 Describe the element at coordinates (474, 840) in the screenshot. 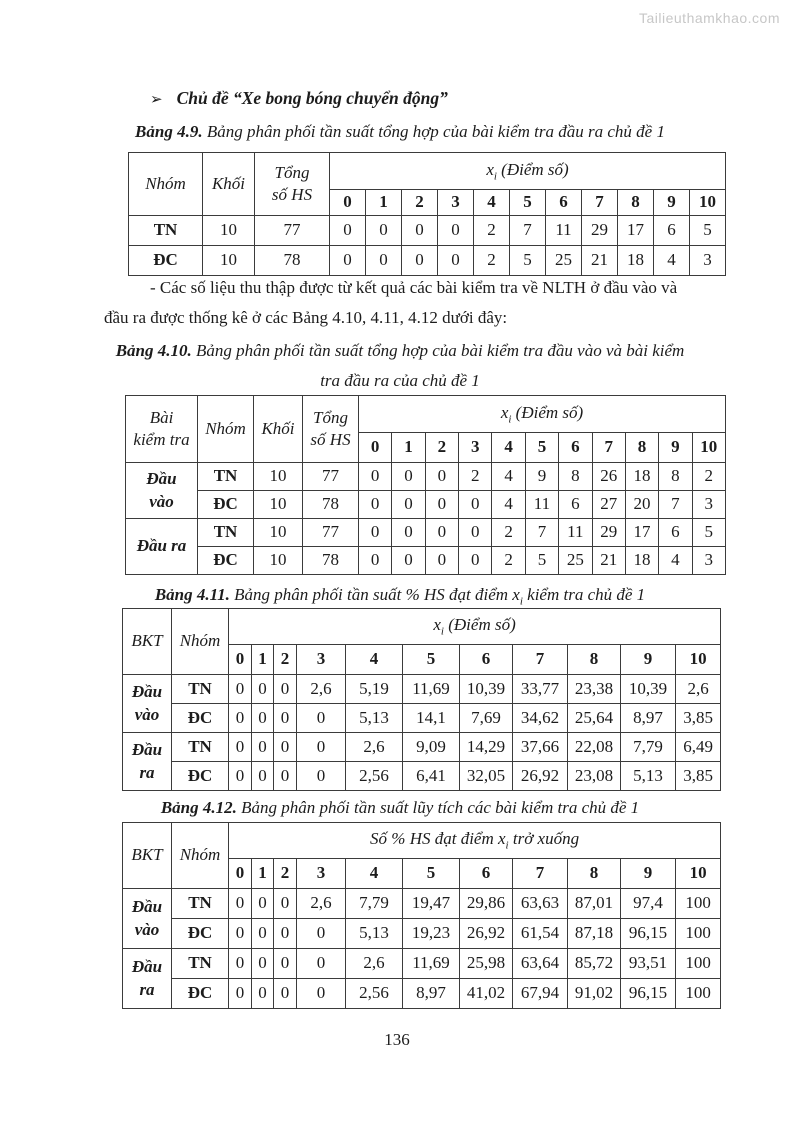

I see `header-cell-cumulative: Số % HS đạt điểm xi trở xuống` at that location.